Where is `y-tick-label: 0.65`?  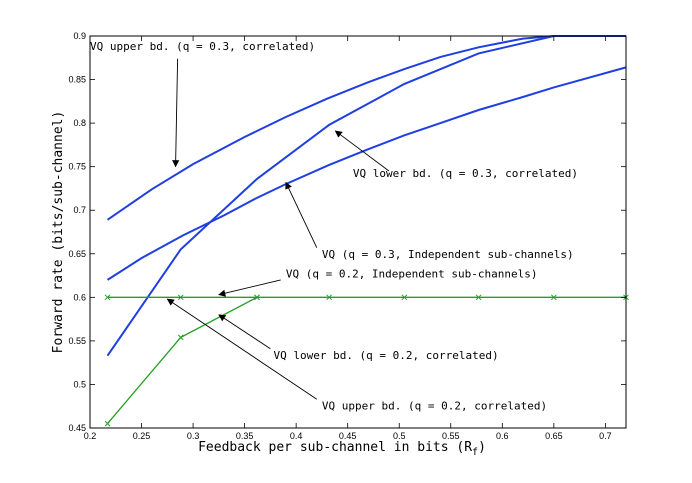 y-tick-label: 0.65 is located at coordinates (77, 254).